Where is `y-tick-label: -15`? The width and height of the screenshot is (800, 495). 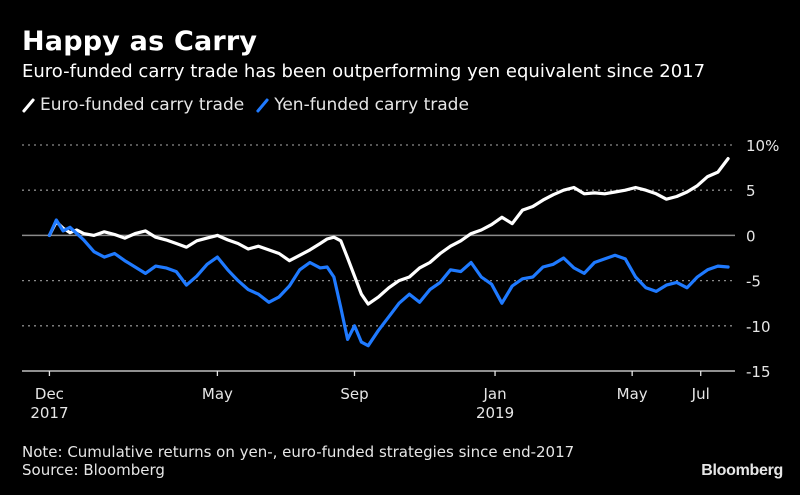
y-tick-label: -15 is located at coordinates (758, 372).